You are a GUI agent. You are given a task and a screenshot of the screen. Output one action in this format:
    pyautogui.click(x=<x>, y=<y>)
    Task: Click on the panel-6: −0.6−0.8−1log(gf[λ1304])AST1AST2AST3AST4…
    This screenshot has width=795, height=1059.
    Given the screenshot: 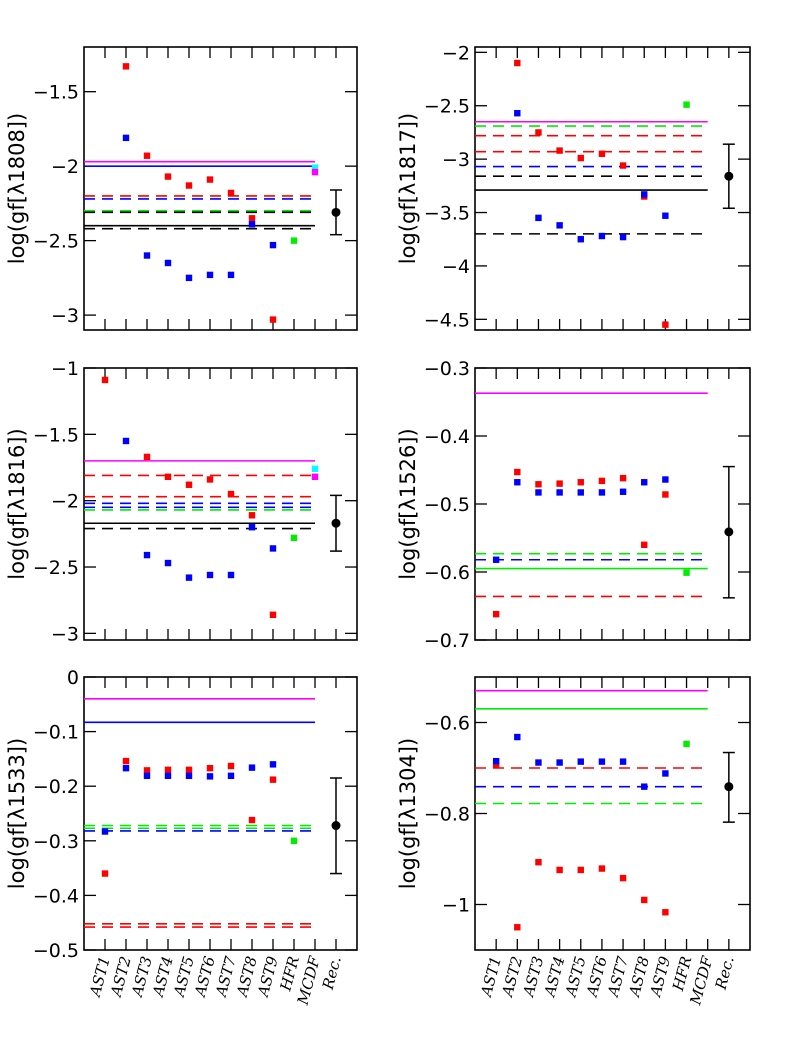 What is the action you would take?
    pyautogui.click(x=573, y=842)
    